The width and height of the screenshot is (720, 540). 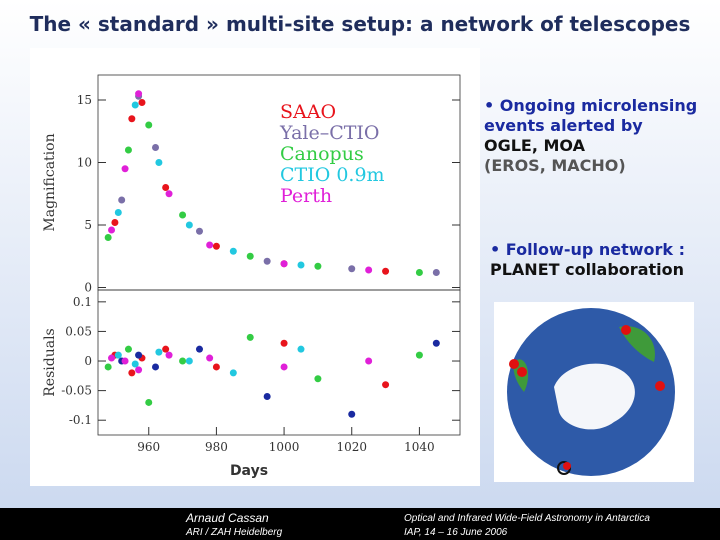 What do you see at coordinates (351, 447) in the screenshot?
I see `x-tick-label: 1020` at bounding box center [351, 447].